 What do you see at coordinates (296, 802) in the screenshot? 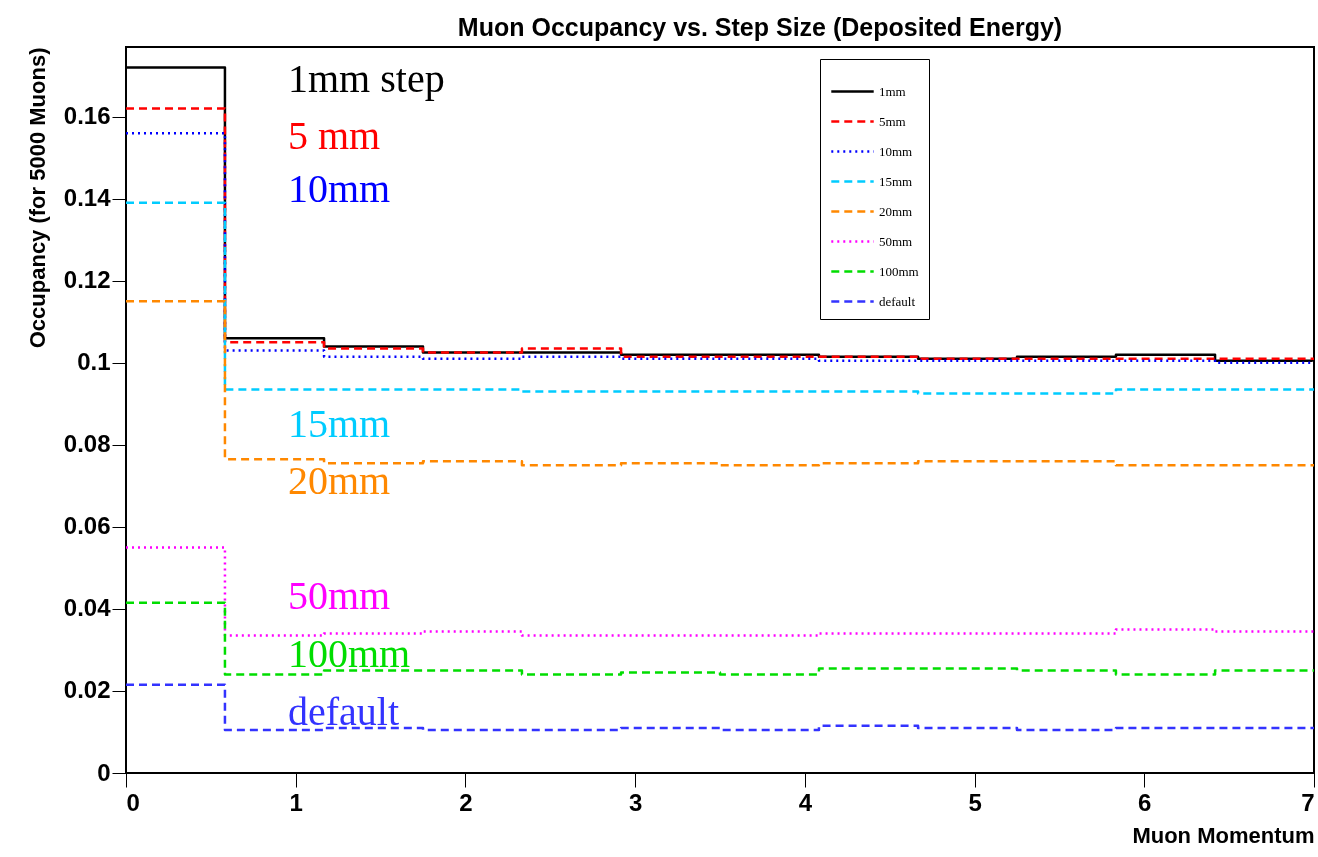
I see `x-tick-label: 1` at bounding box center [296, 802].